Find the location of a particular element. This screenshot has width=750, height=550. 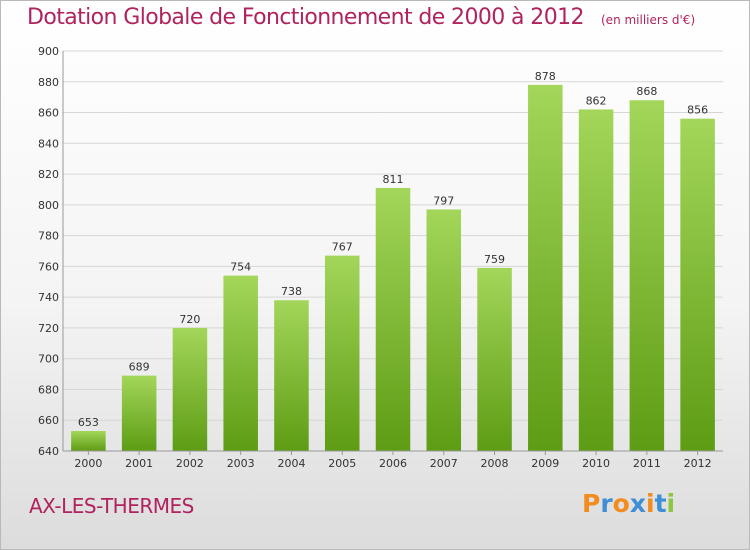

y-tick-label: 880 is located at coordinates (48, 82).